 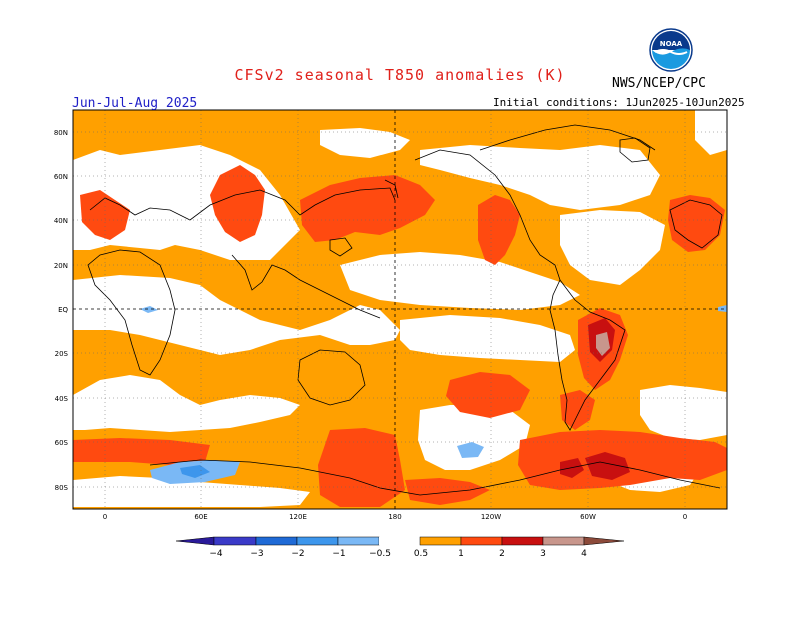 I want to click on lat-label: 80S, so click(x=62, y=488).